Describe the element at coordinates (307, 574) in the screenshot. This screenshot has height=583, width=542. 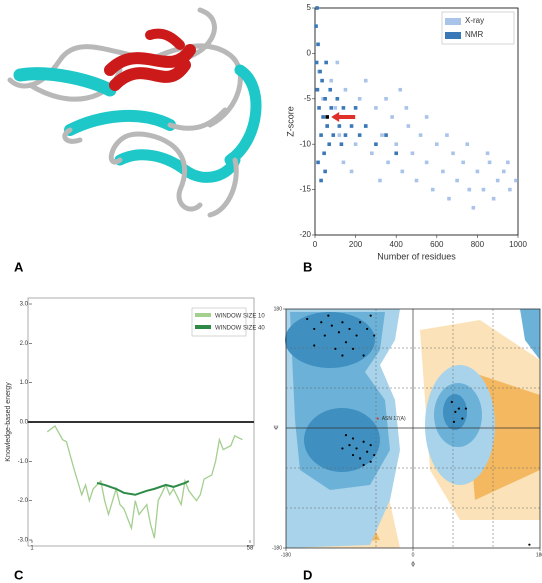
I see `panel-label: D` at that location.